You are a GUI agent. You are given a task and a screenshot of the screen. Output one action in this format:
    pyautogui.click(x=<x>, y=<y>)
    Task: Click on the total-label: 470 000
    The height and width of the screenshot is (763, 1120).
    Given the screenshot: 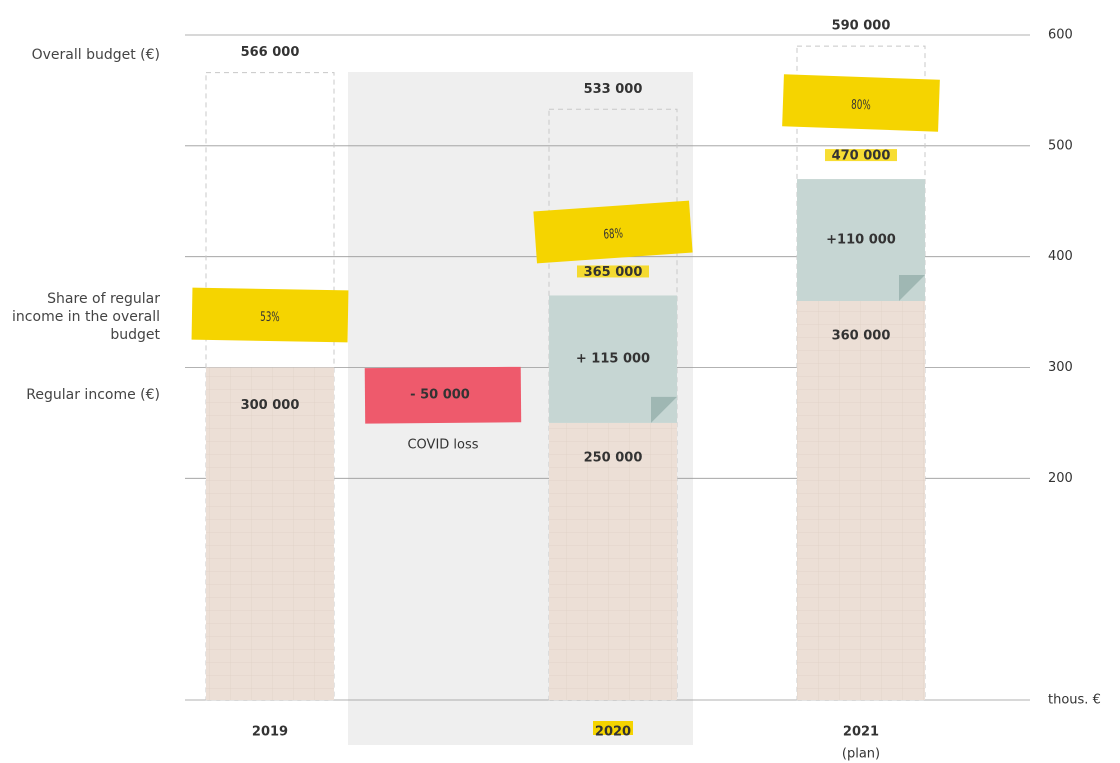 What is the action you would take?
    pyautogui.click(x=861, y=156)
    